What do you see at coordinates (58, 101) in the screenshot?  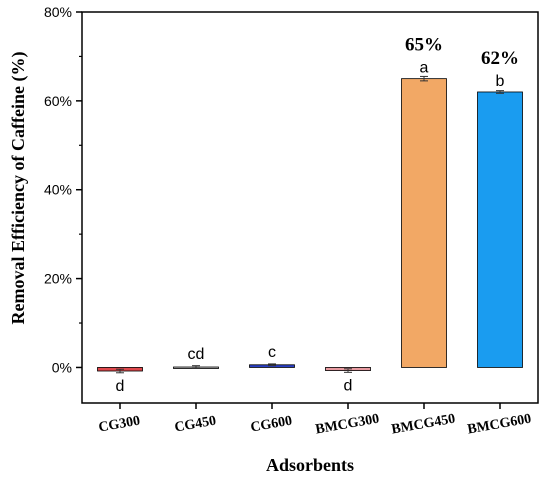 I see `y-tick-label: 60%` at bounding box center [58, 101].